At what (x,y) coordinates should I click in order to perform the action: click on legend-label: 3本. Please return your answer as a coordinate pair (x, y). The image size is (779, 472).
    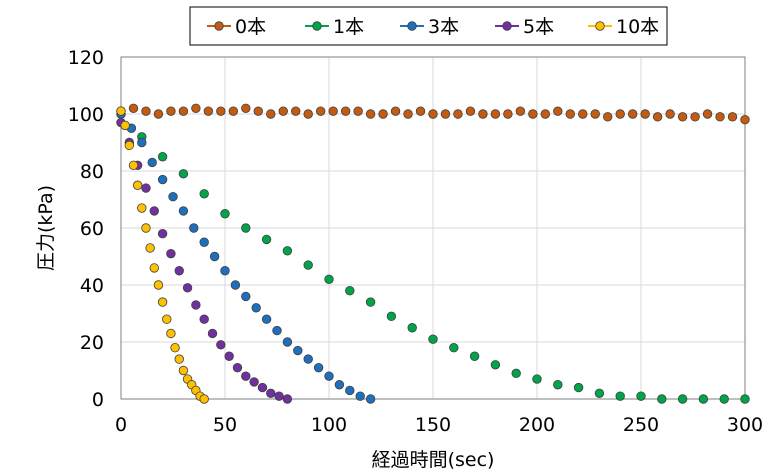
    Looking at the image, I should click on (443, 27).